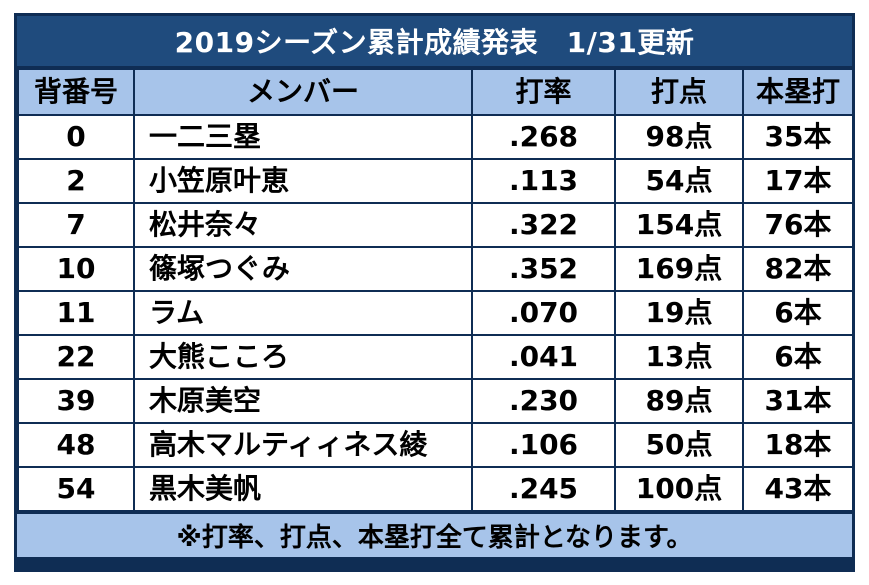 The width and height of the screenshot is (869, 585). What do you see at coordinates (543, 401) in the screenshot?
I see `cell-avg: .230` at bounding box center [543, 401].